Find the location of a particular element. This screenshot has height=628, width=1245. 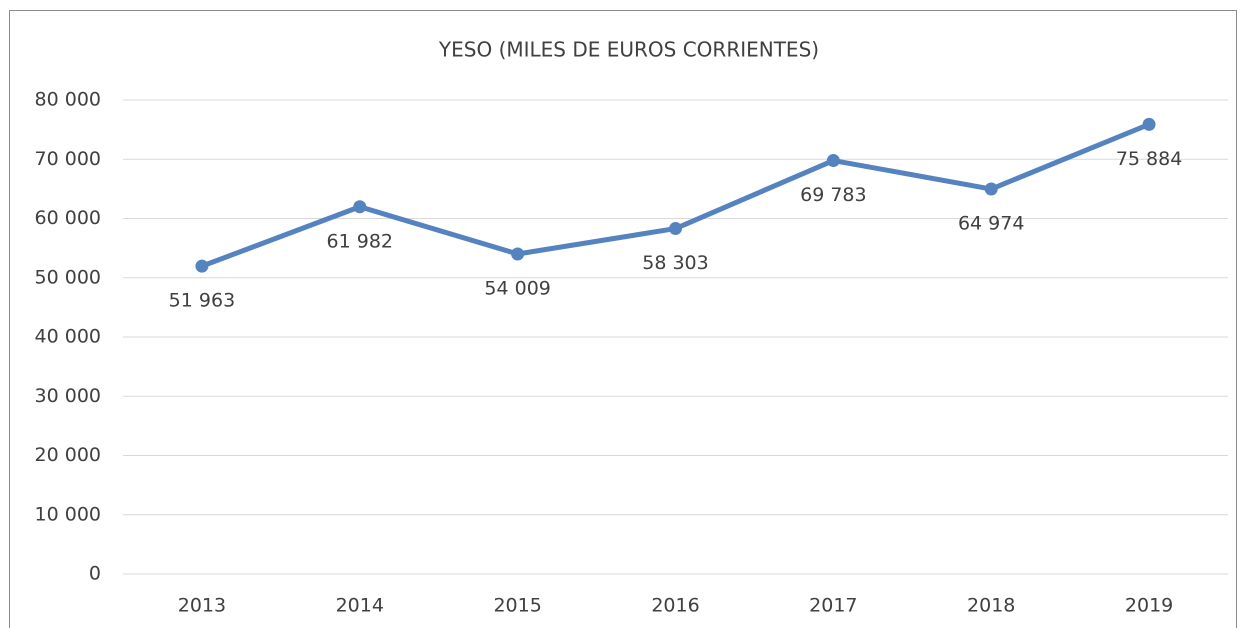

y-tick-label: 10 000 is located at coordinates (68, 514).